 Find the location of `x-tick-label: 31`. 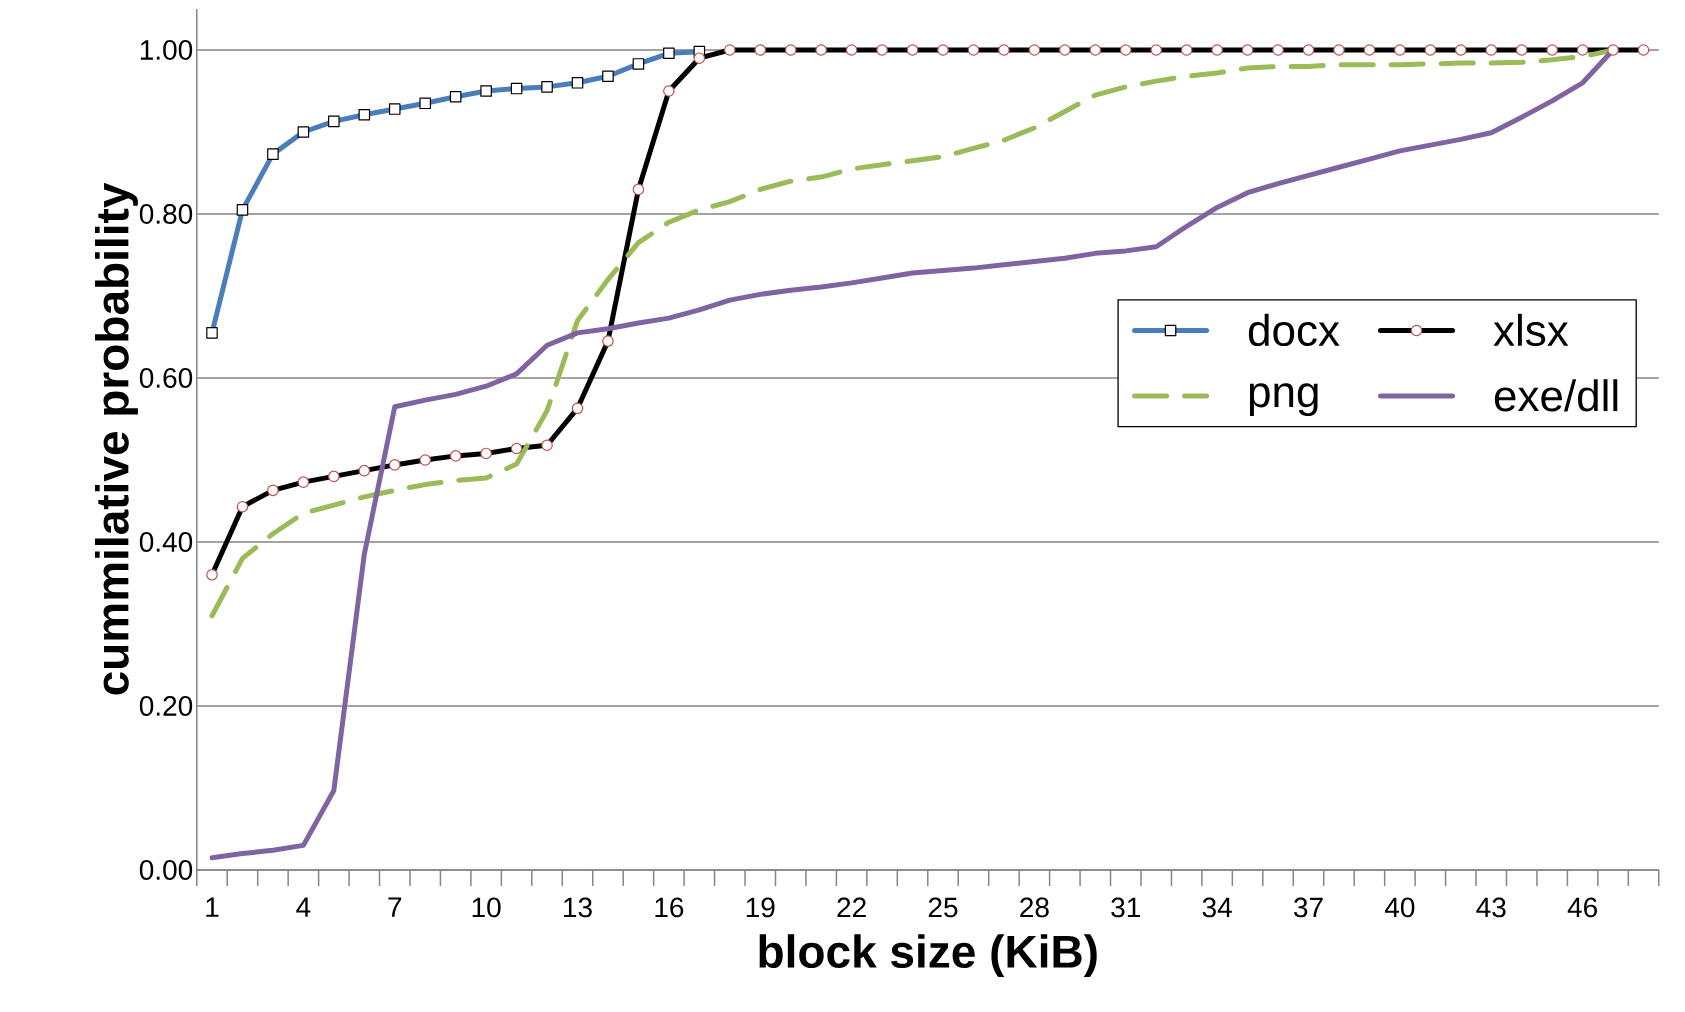

x-tick-label: 31 is located at coordinates (1125, 907).